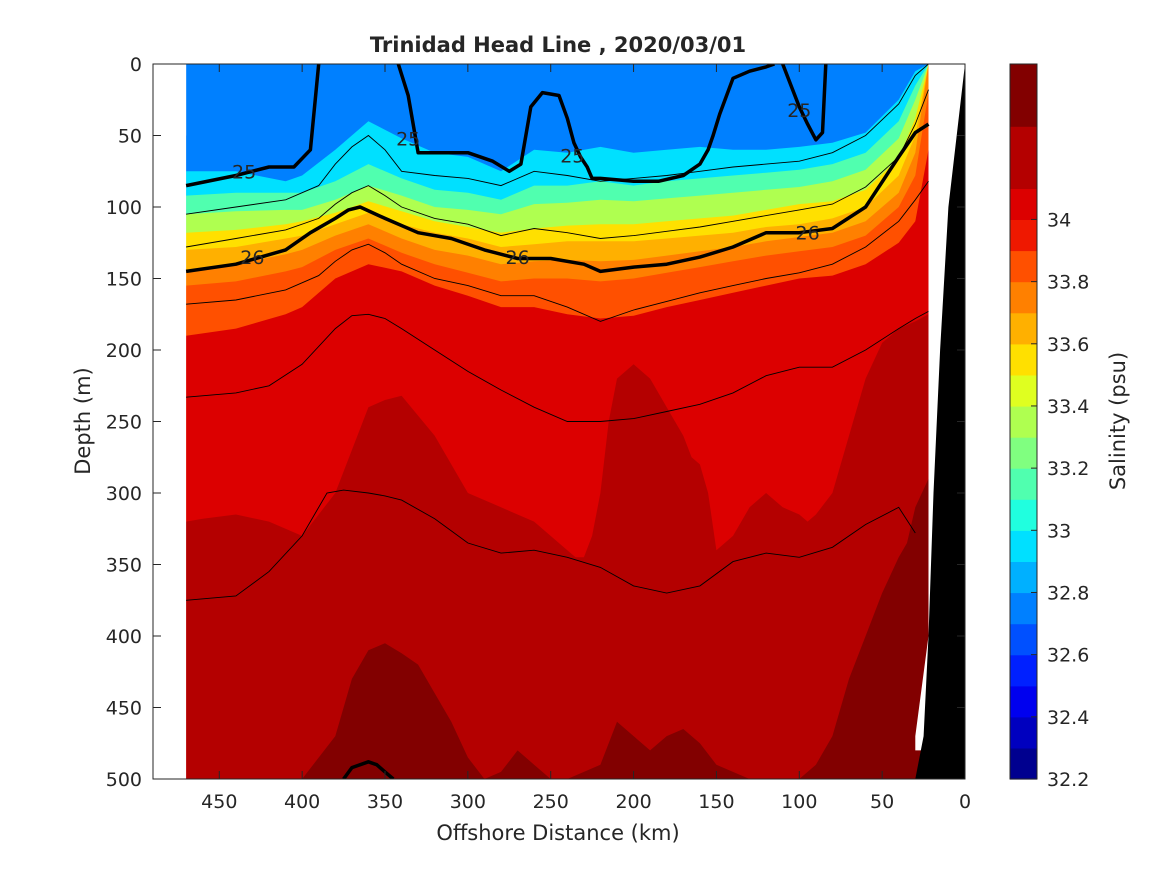  I want to click on x-tick-label: 200, so click(633, 802).